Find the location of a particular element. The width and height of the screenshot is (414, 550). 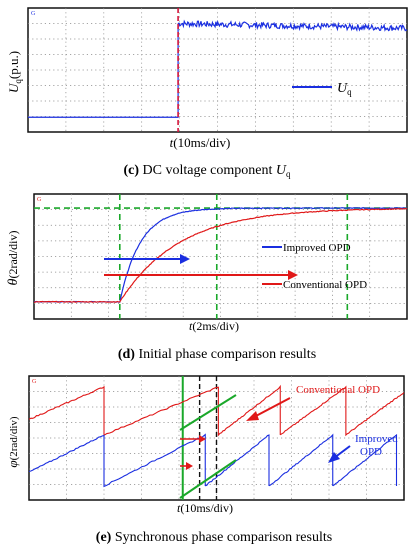

panel-d-caption: (d) Initial phase comparison results is located at coordinates (217, 354).